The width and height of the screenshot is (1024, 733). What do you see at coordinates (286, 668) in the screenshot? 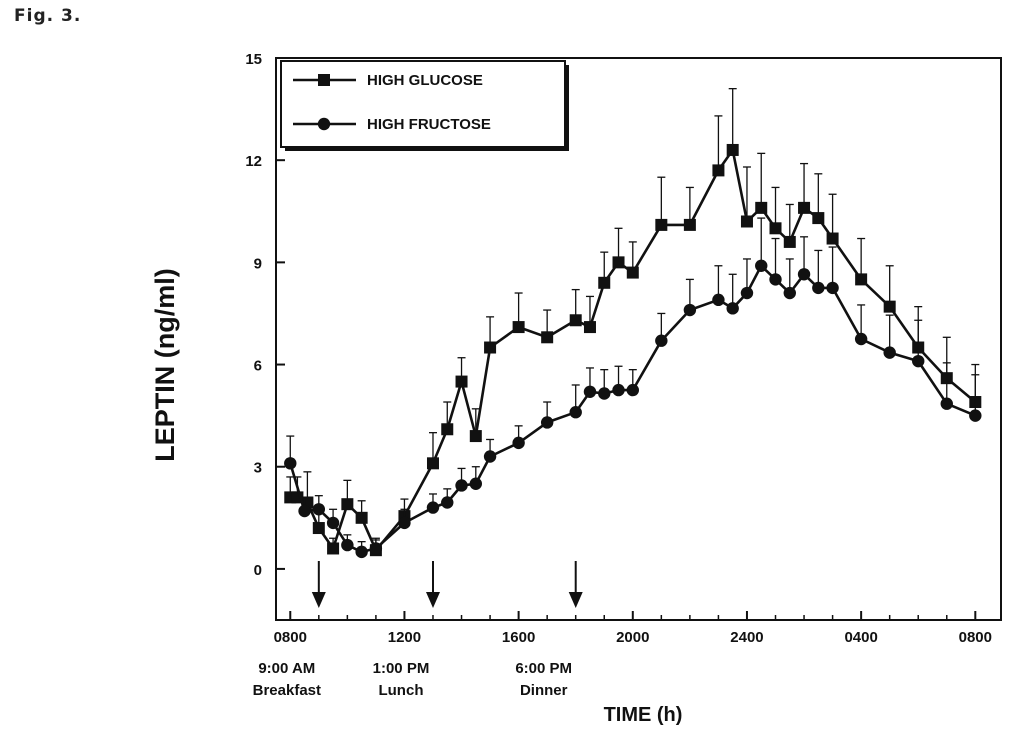
I see `meal-time-label: 9:00 AM` at bounding box center [286, 668].